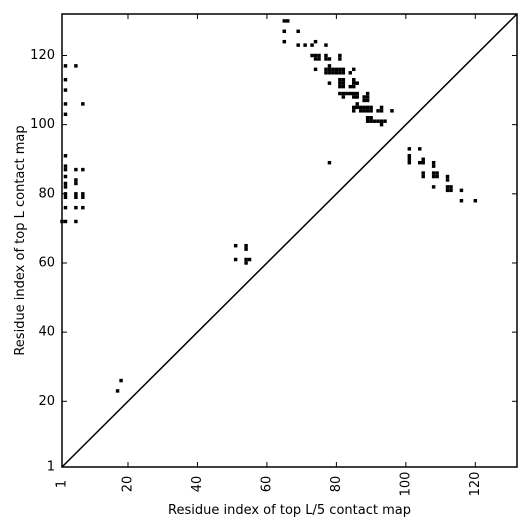  I want to click on x-tick-label: 60, so click(266, 484).